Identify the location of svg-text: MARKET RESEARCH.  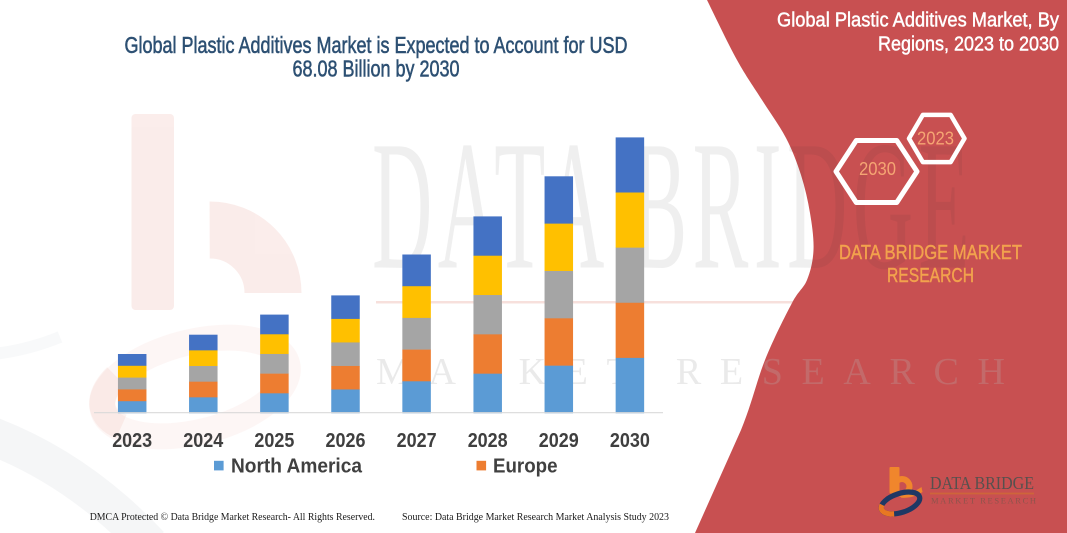
(983, 501).